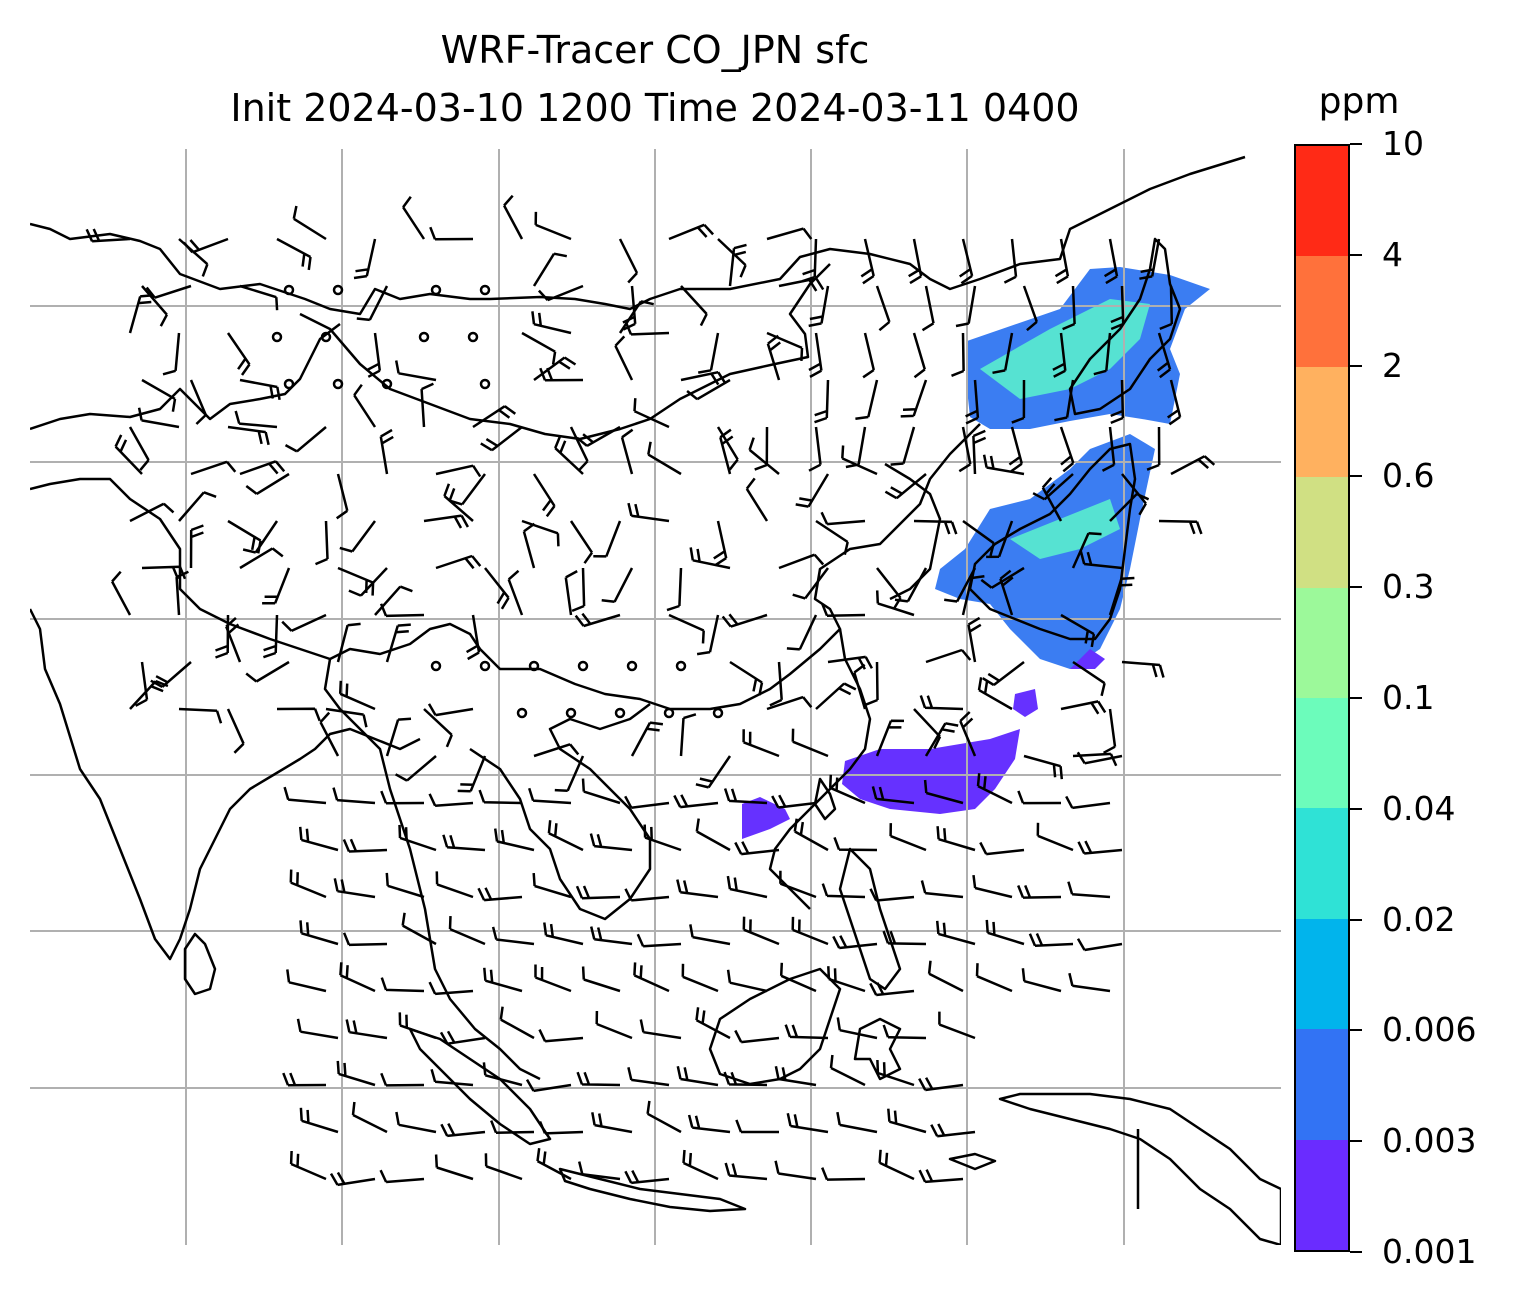 The image size is (1528, 1306). I want to click on colorbar-tick-label: 0.1, so click(1408, 697).